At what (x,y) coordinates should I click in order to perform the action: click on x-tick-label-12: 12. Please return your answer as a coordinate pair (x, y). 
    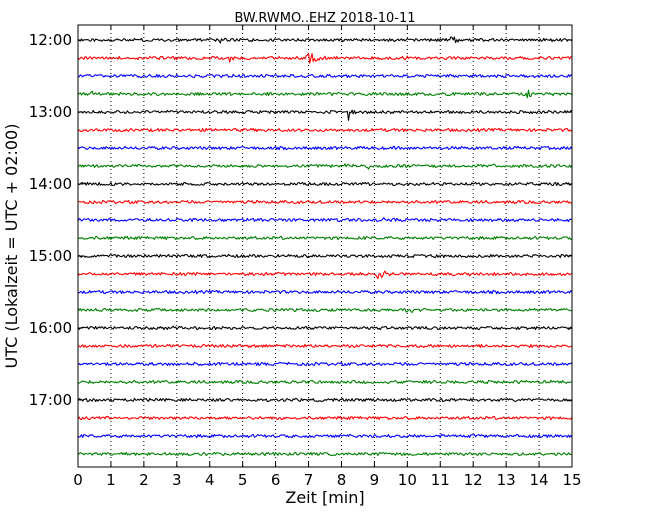
    Looking at the image, I should click on (473, 480).